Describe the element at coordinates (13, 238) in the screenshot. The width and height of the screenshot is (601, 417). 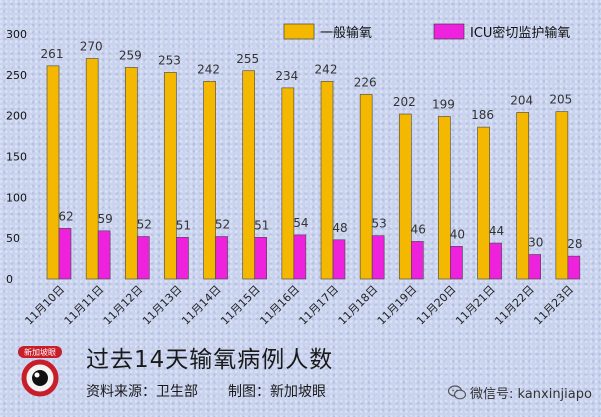
I see `y-tick-label: 50` at that location.